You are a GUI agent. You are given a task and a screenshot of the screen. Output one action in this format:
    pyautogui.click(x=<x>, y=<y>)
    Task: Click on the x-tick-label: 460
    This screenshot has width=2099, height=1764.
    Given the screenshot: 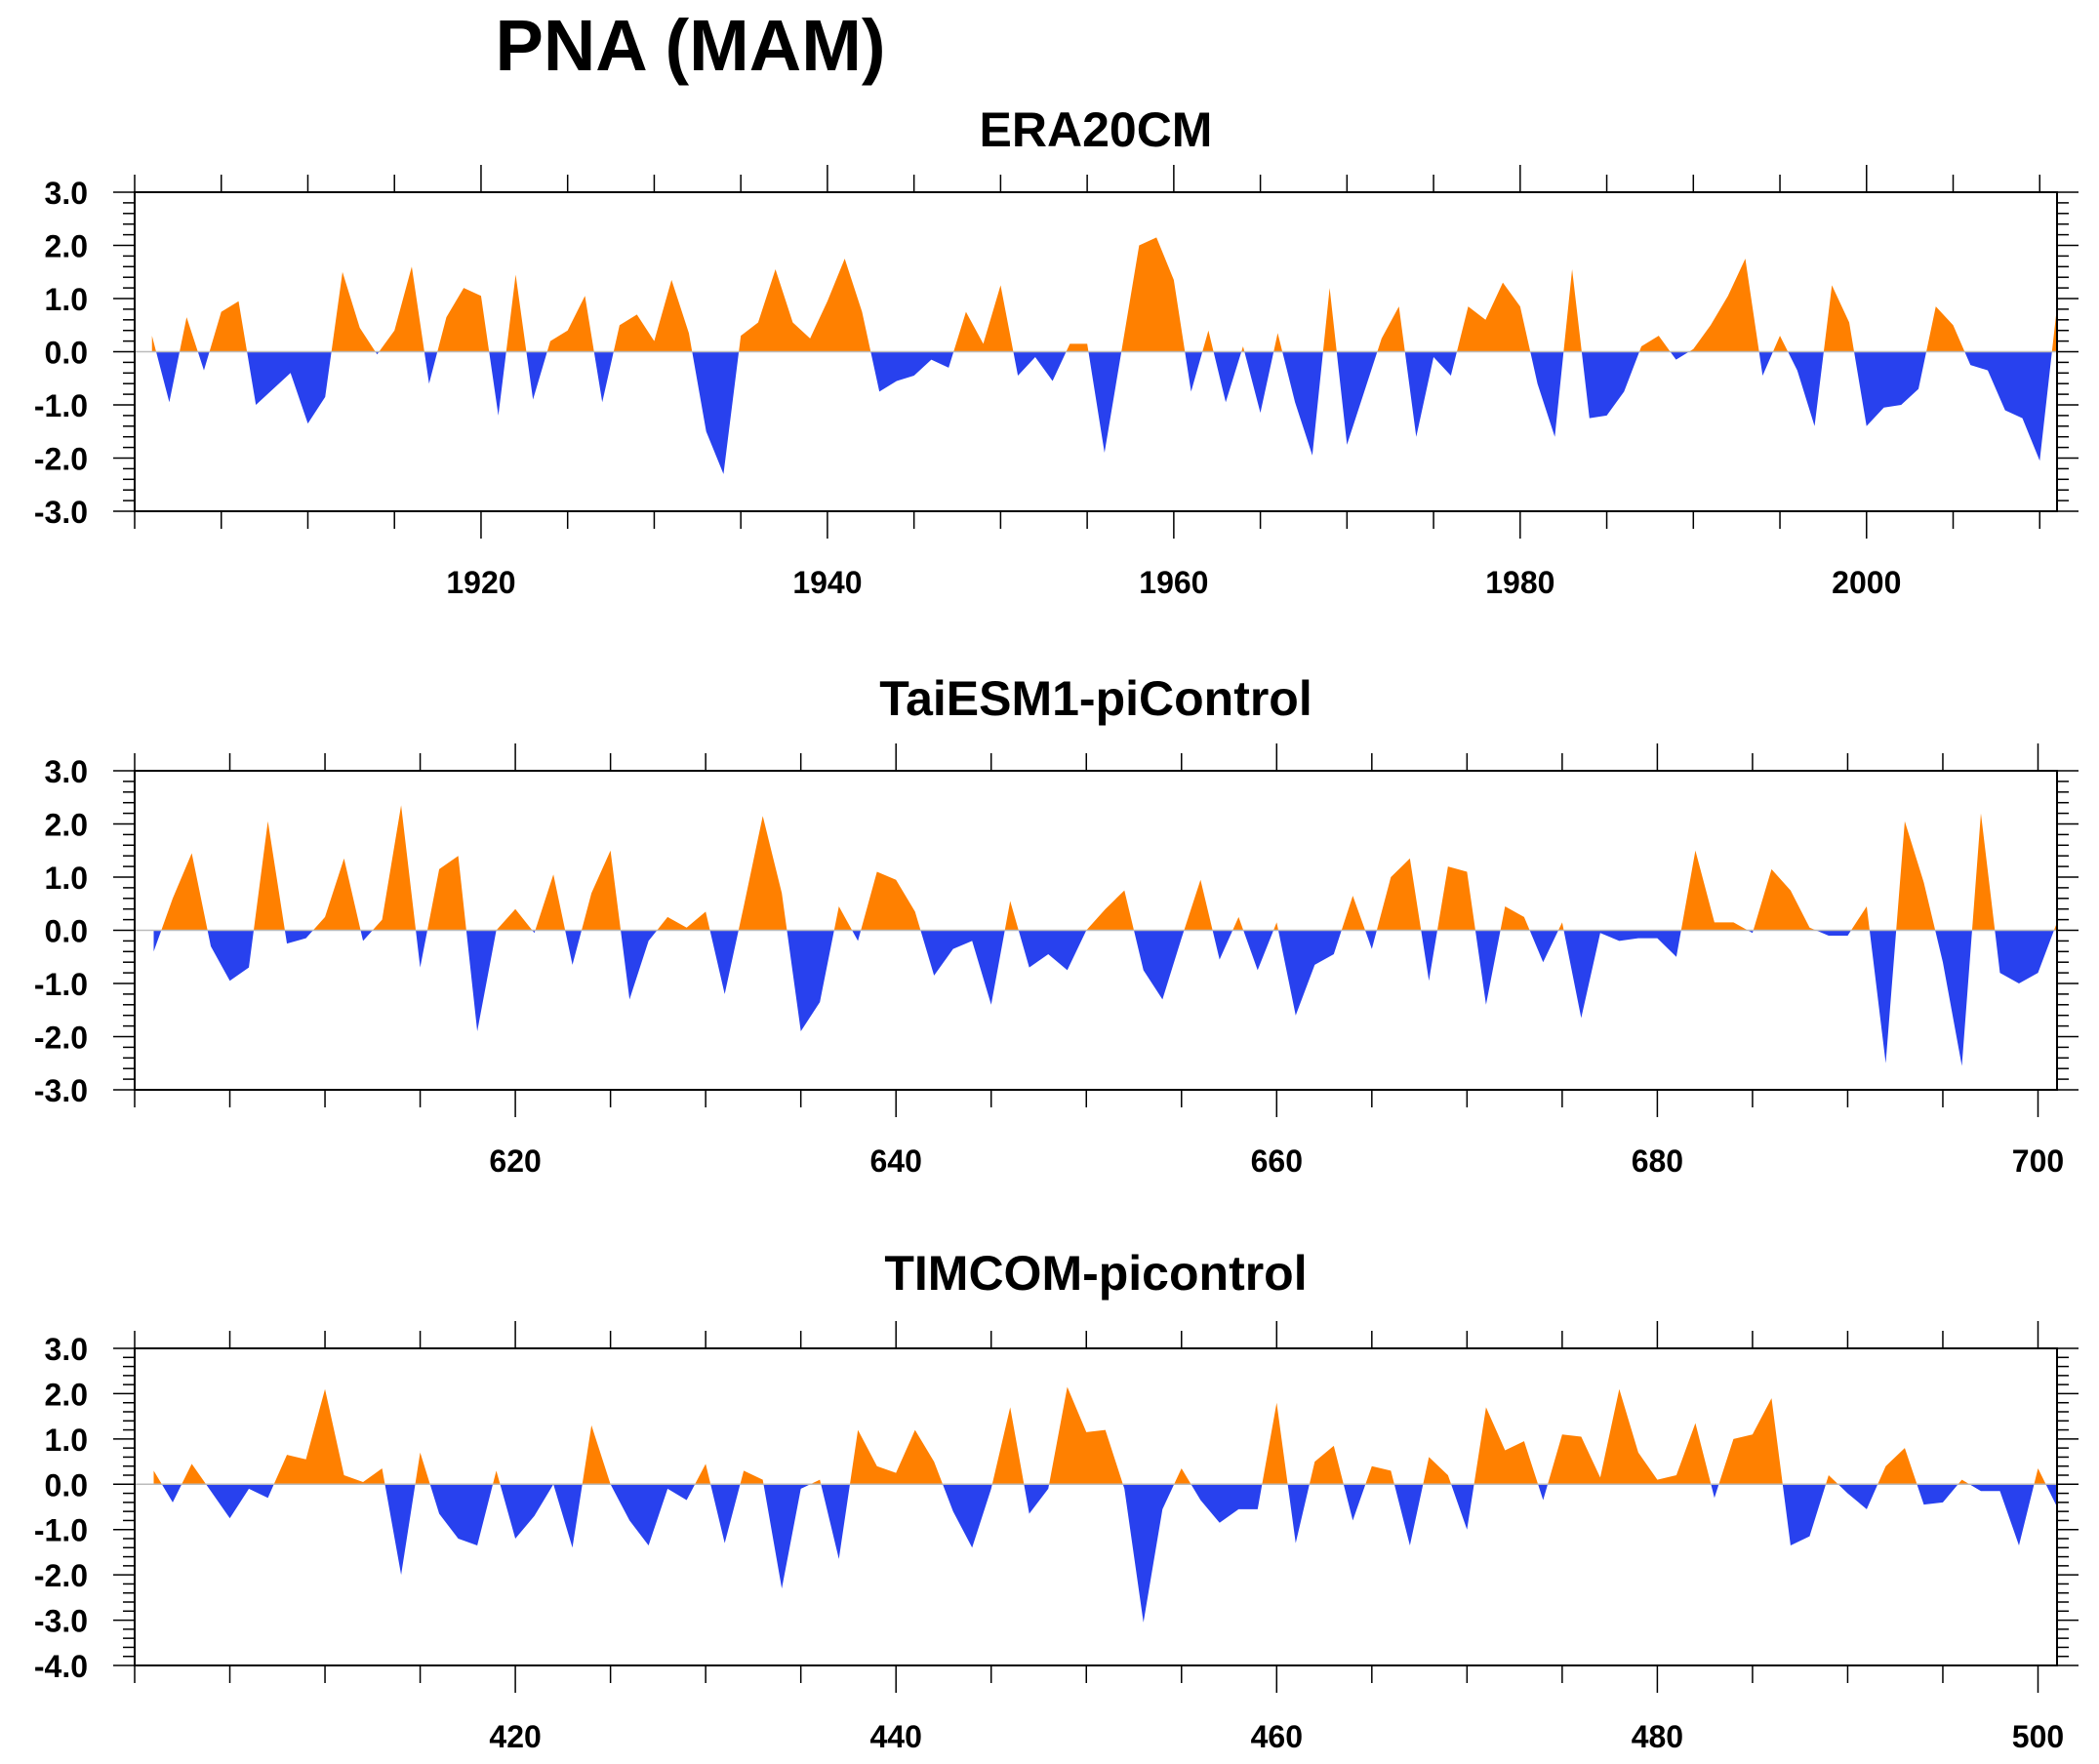 What is the action you would take?
    pyautogui.click(x=1277, y=1737)
    